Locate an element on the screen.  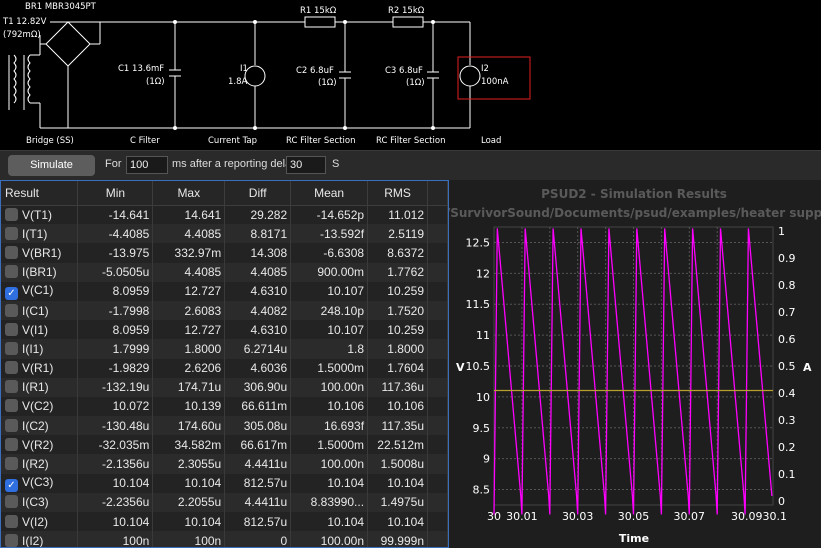
table-row: I(BR1) -5.0505u 4.4085 4.4085 900.00m 1.7762 is located at coordinates (224, 272).